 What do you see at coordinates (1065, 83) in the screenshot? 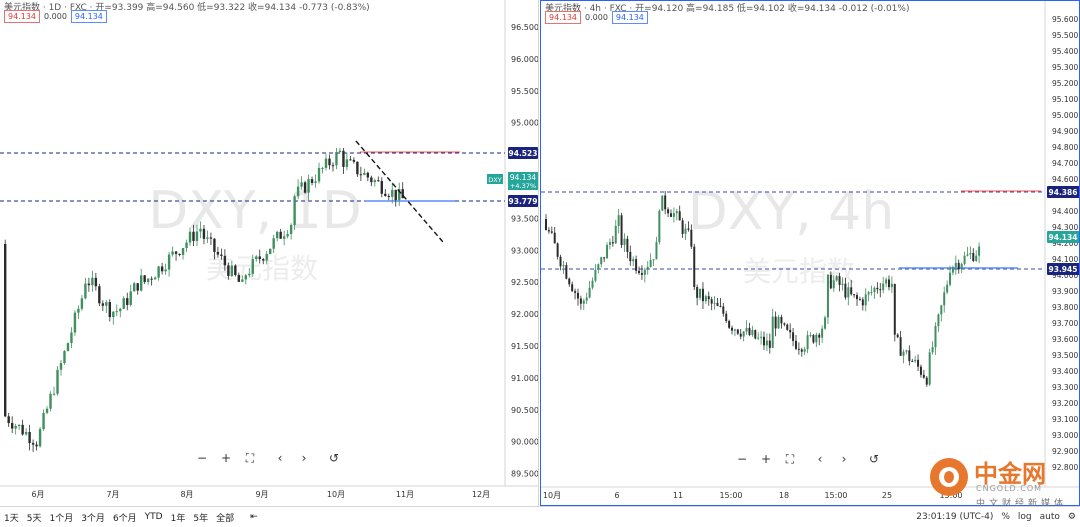
I see `y-tick-label: 95.200` at bounding box center [1065, 83].